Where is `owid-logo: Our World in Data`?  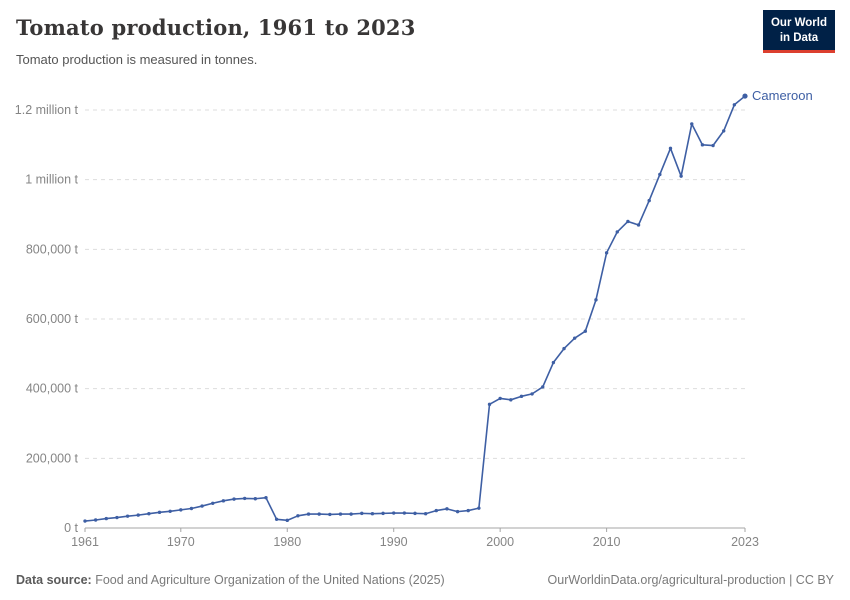
owid-logo: Our World in Data is located at coordinates (798, 31).